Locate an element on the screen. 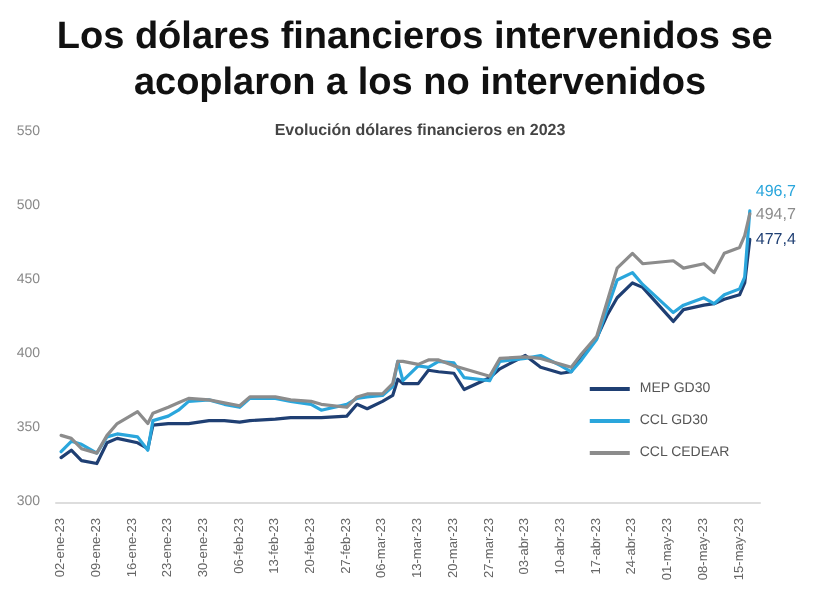  data-label: 477,4 is located at coordinates (776, 239).